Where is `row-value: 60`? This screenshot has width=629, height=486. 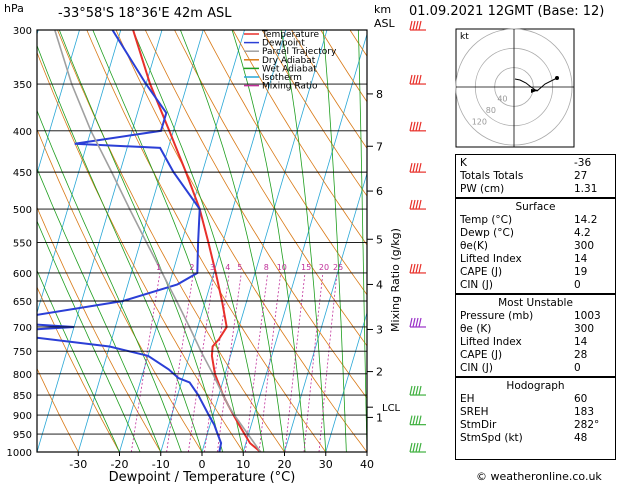 row-value: 60 is located at coordinates (581, 399).